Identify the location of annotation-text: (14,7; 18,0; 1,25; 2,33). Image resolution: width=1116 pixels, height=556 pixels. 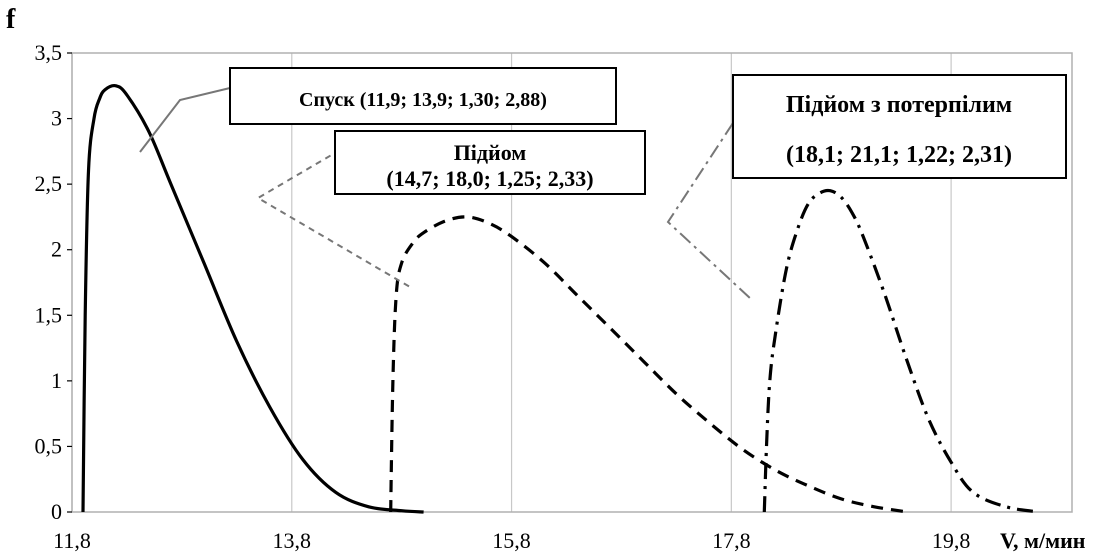
(489, 178).